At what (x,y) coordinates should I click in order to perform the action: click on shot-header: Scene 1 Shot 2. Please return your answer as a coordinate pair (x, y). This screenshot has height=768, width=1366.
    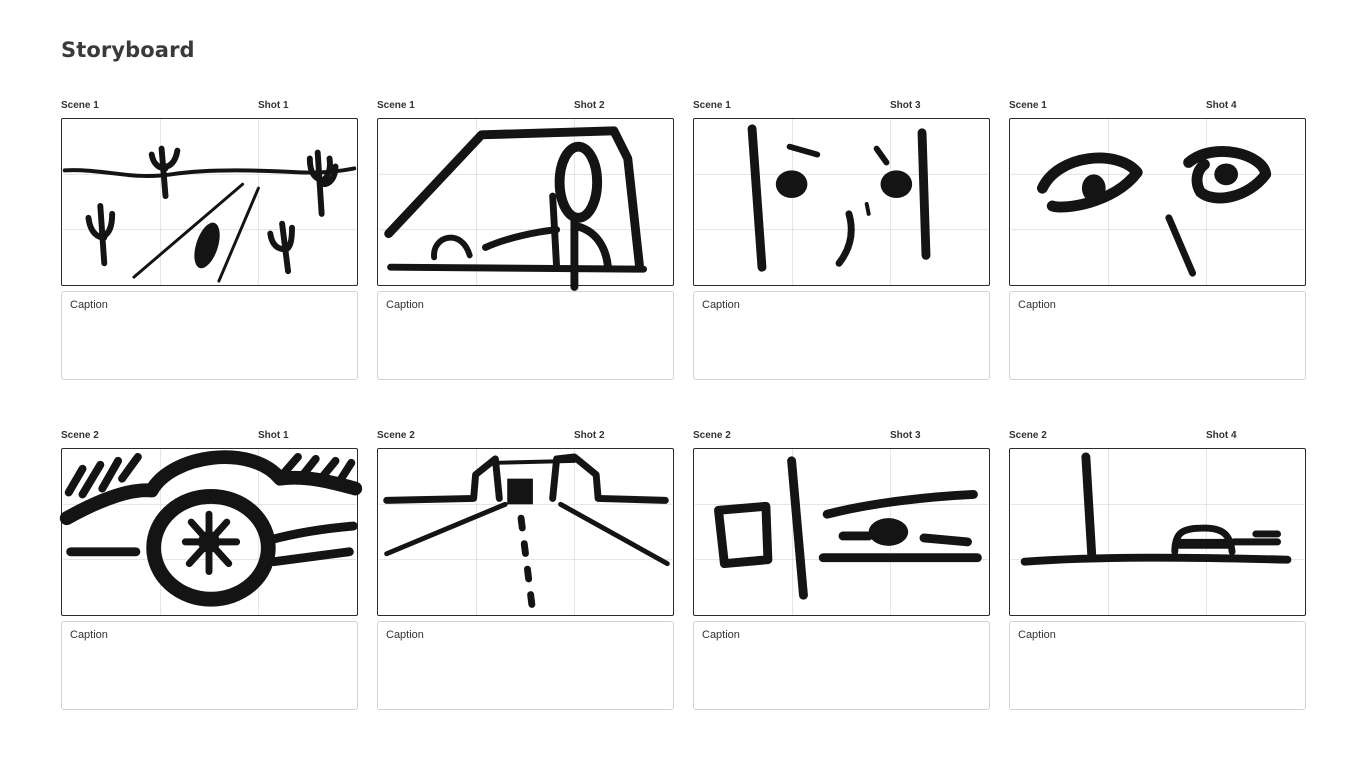
    Looking at the image, I should click on (525, 108).